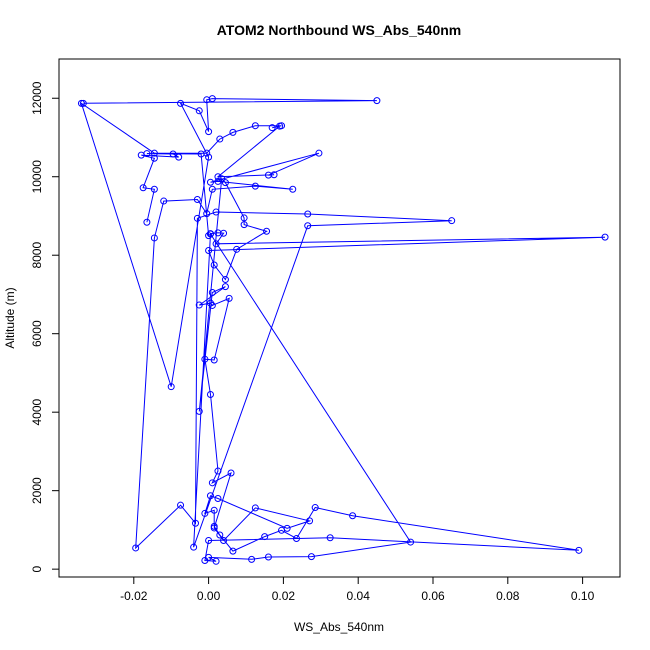 Image resolution: width=650 pixels, height=650 pixels. I want to click on y-tick-label: 0, so click(37, 568).